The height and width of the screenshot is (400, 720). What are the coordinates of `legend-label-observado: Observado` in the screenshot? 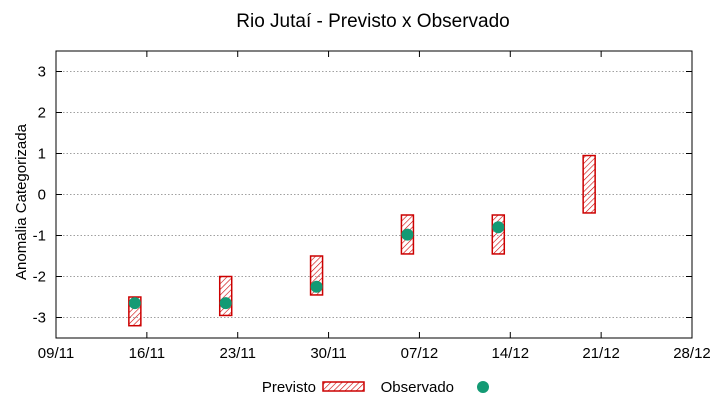 It's located at (417, 387).